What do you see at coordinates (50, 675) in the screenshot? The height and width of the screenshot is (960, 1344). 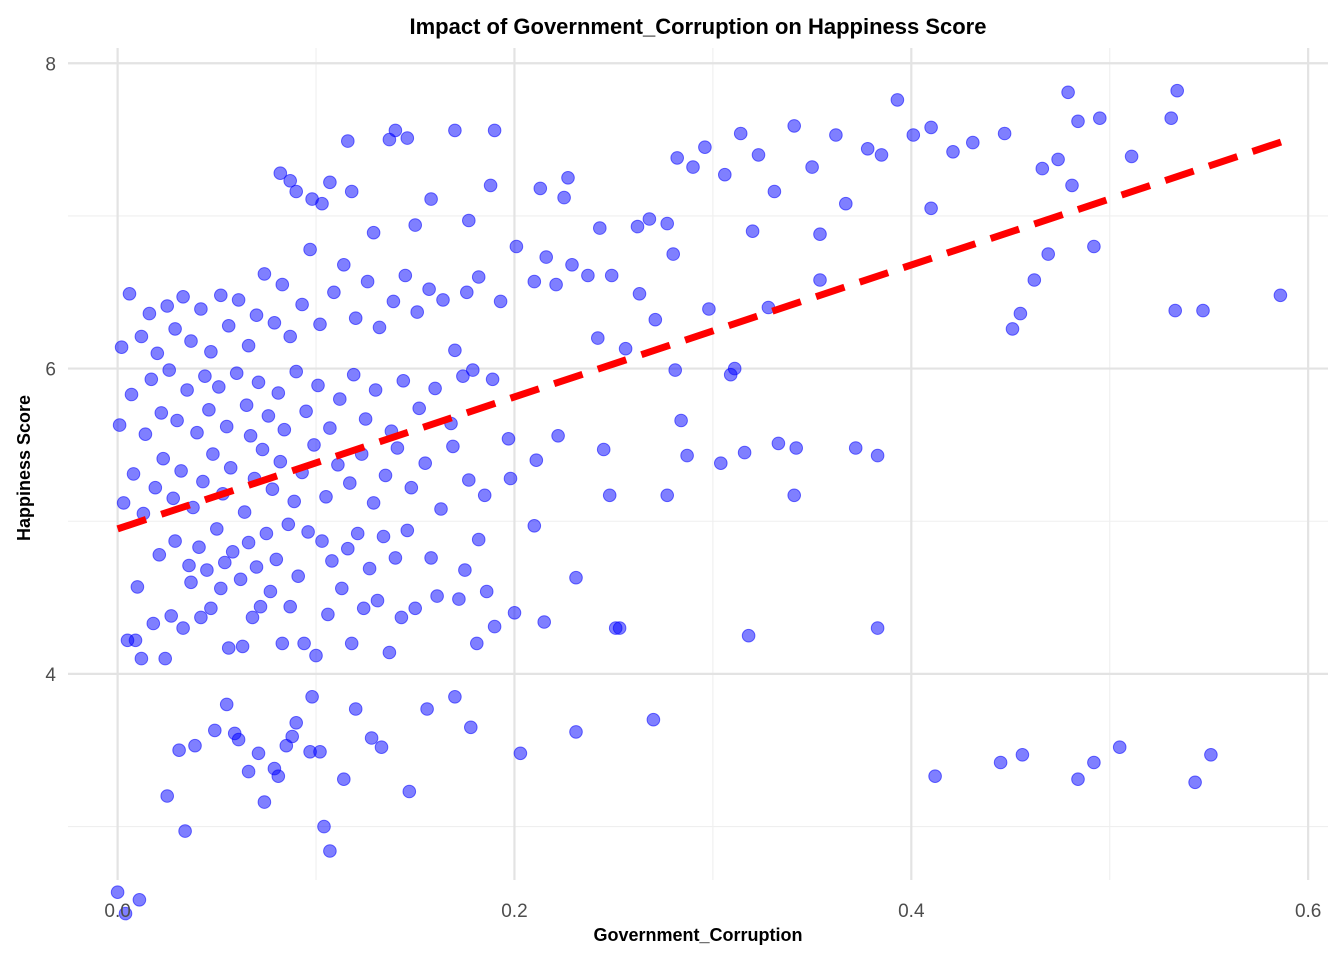 I see `y-tick-label: 4` at bounding box center [50, 675].